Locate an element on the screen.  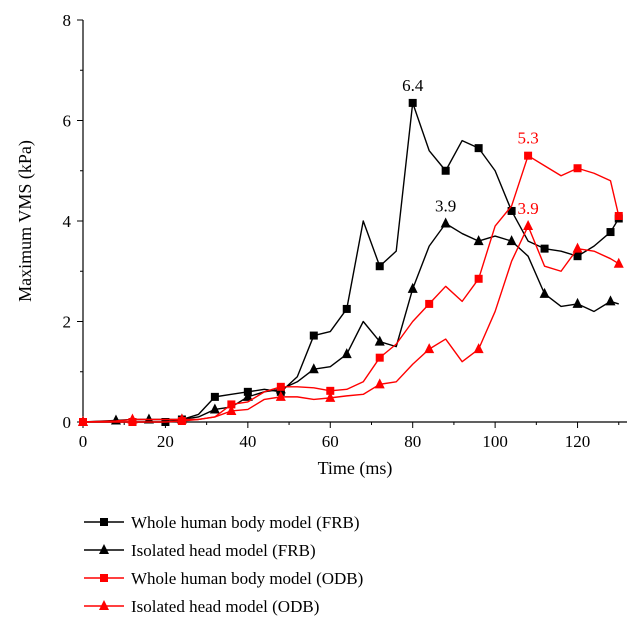
legend-item: Isolated head model (FRB) is located at coordinates (200, 550).